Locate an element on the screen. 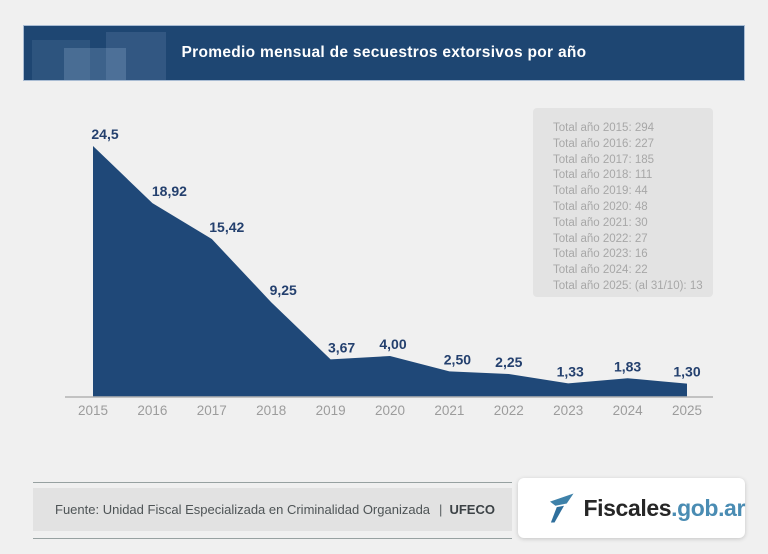 The image size is (768, 554). point-label: 1,83 is located at coordinates (627, 366).